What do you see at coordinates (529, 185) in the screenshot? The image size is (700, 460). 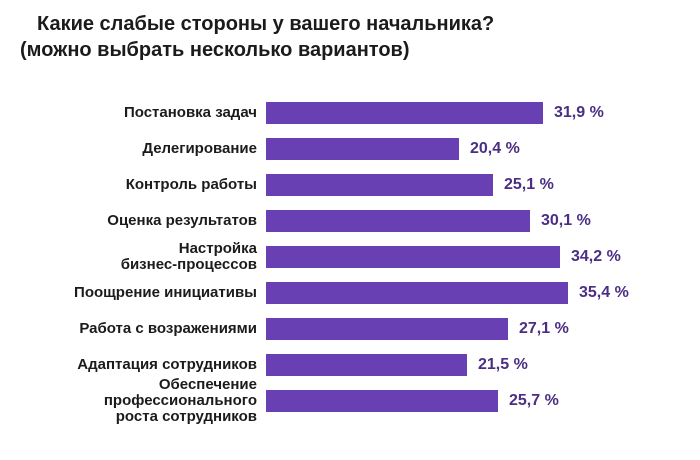 I see `value-label: 25,1 %` at bounding box center [529, 185].